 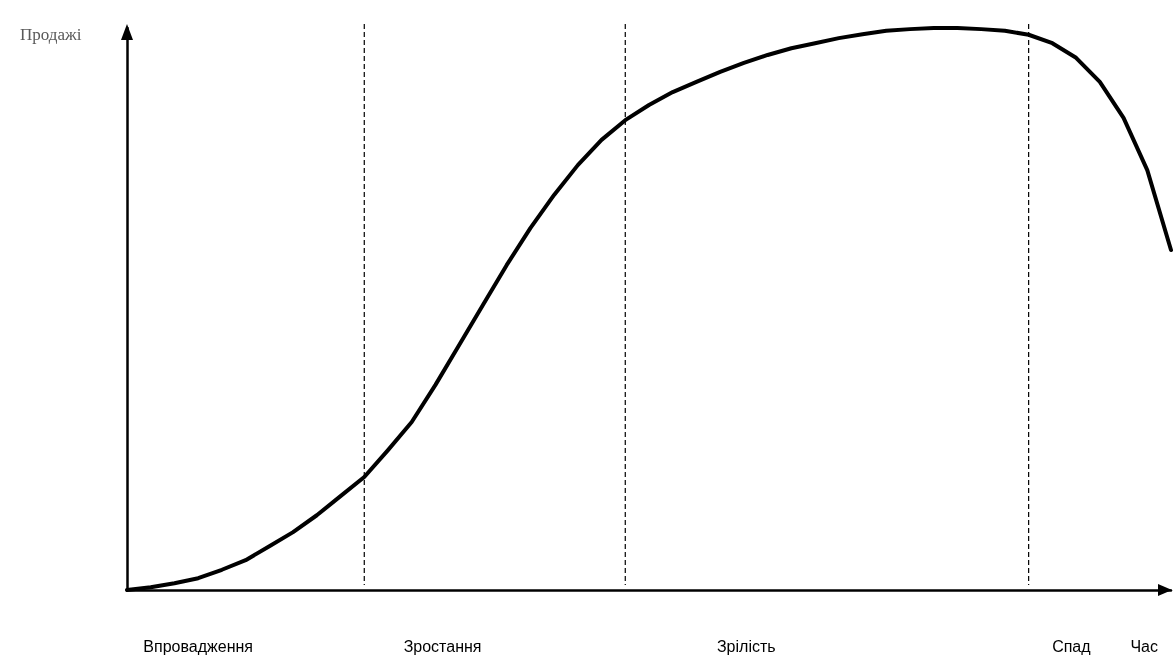 I want to click on x-axis-title: Час, so click(x=1144, y=646).